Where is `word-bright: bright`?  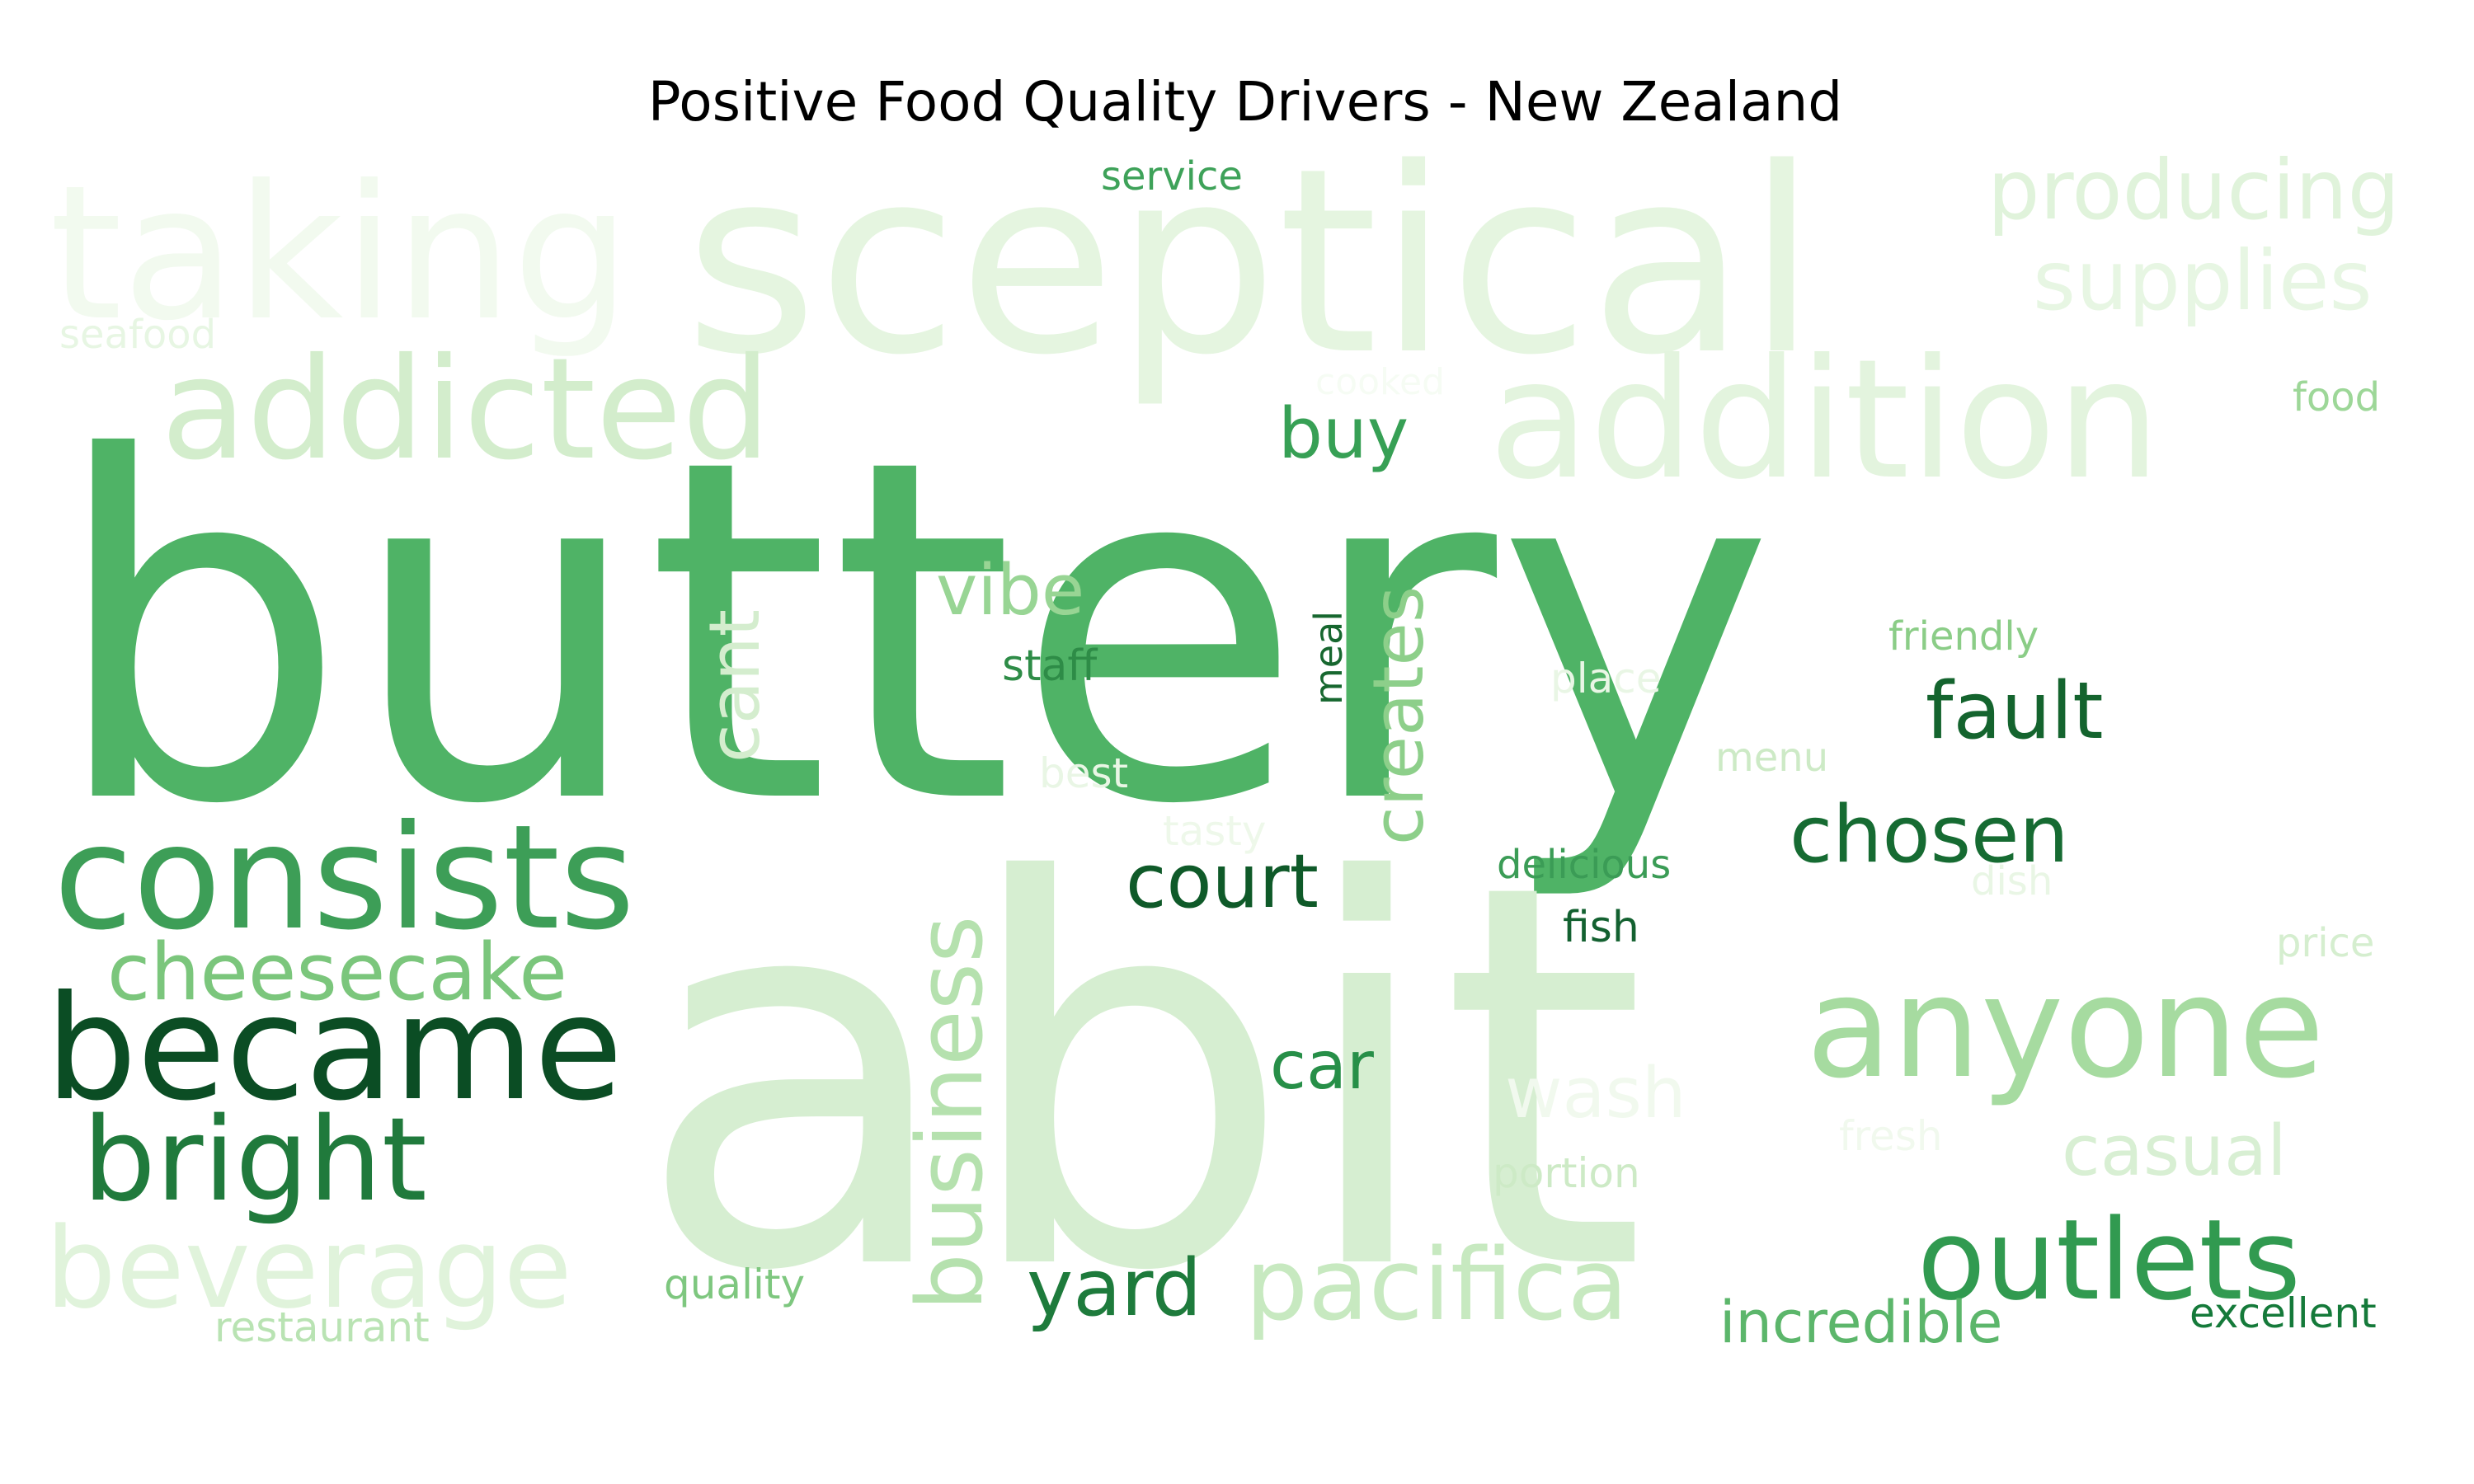 word-bright: bright is located at coordinates (254, 1160).